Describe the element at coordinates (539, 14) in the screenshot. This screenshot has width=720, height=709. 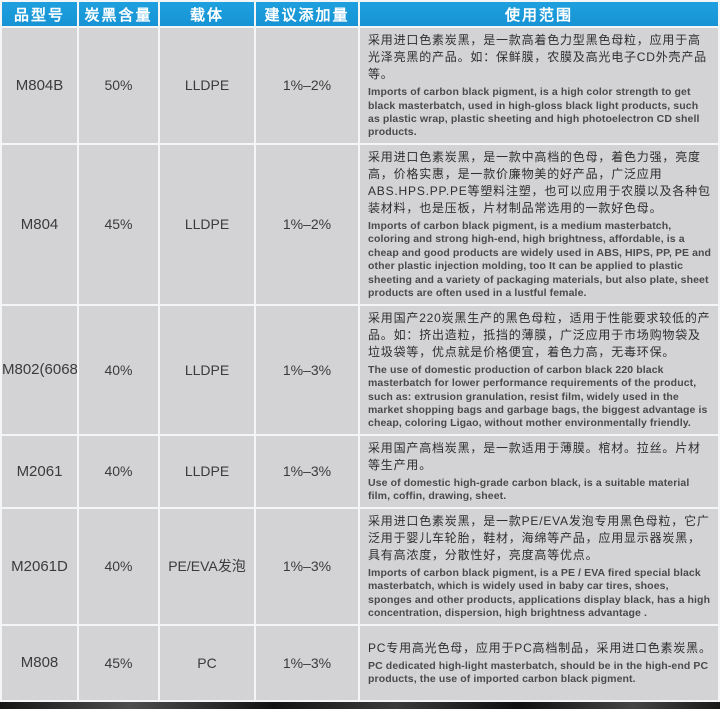
I see `column-header-usage-range: 使用范围` at that location.